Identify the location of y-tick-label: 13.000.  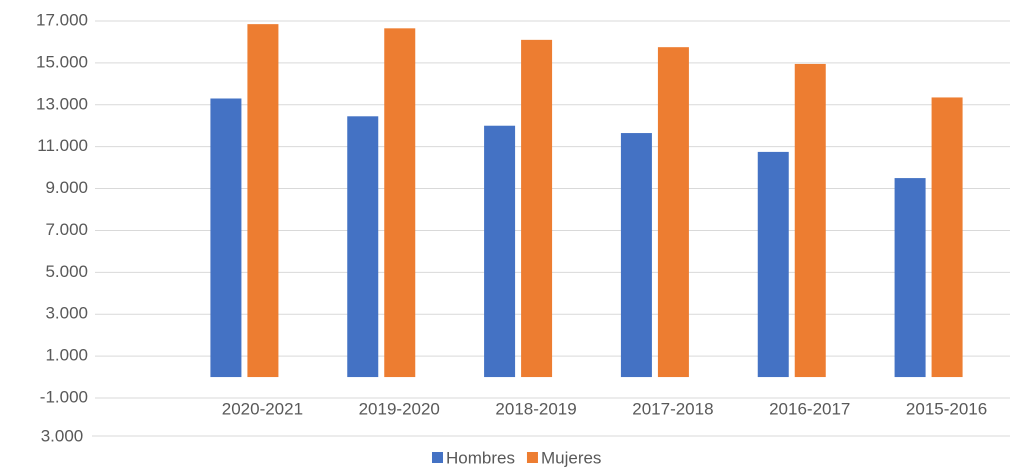
(62, 103).